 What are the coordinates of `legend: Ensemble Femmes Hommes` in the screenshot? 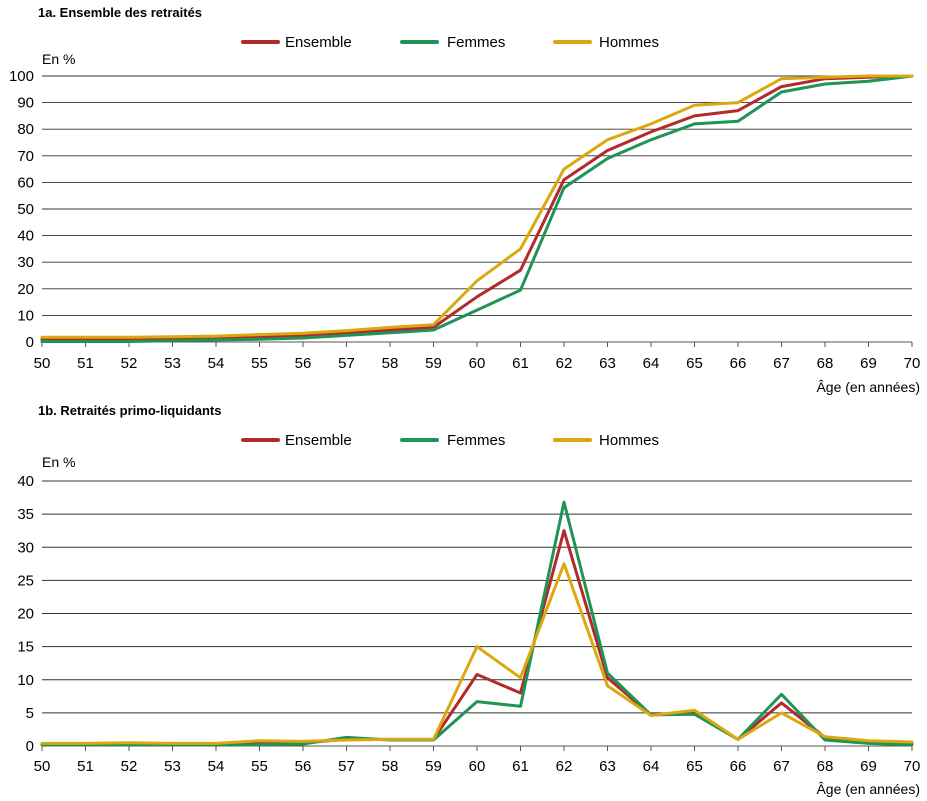 It's located at (450, 42).